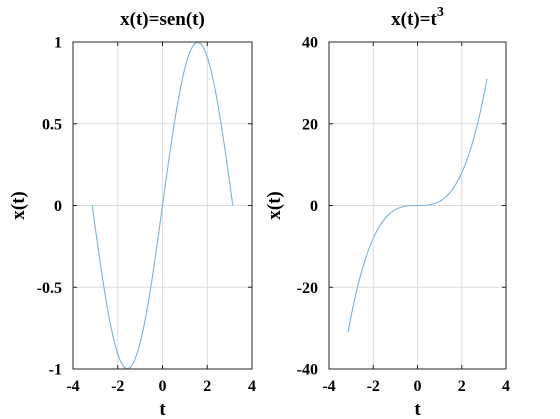 The image size is (560, 419). What do you see at coordinates (307, 288) in the screenshot?
I see `y-tick-label: -20` at bounding box center [307, 288].